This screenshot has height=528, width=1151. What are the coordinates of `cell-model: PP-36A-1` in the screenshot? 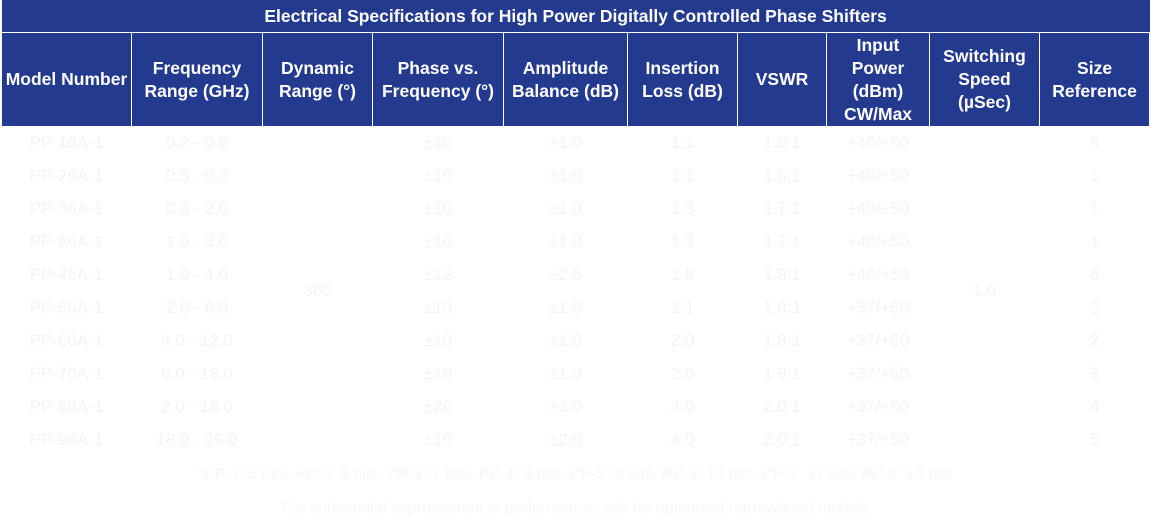 It's located at (66, 208).